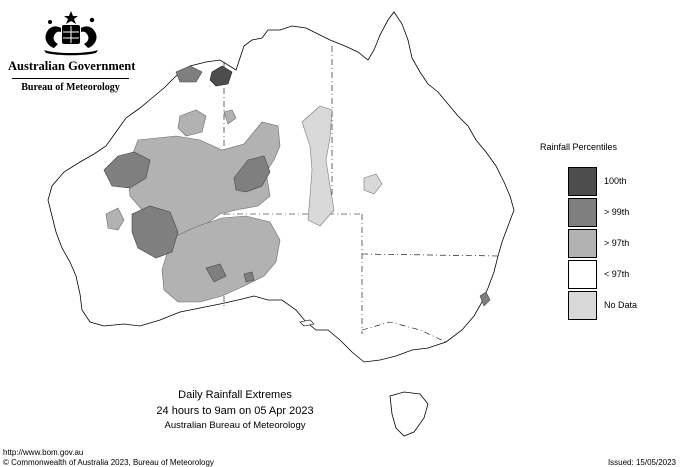 Image resolution: width=680 pixels, height=467 pixels. What do you see at coordinates (579, 147) in the screenshot?
I see `legend-title: Rainfall Percentiles` at bounding box center [579, 147].